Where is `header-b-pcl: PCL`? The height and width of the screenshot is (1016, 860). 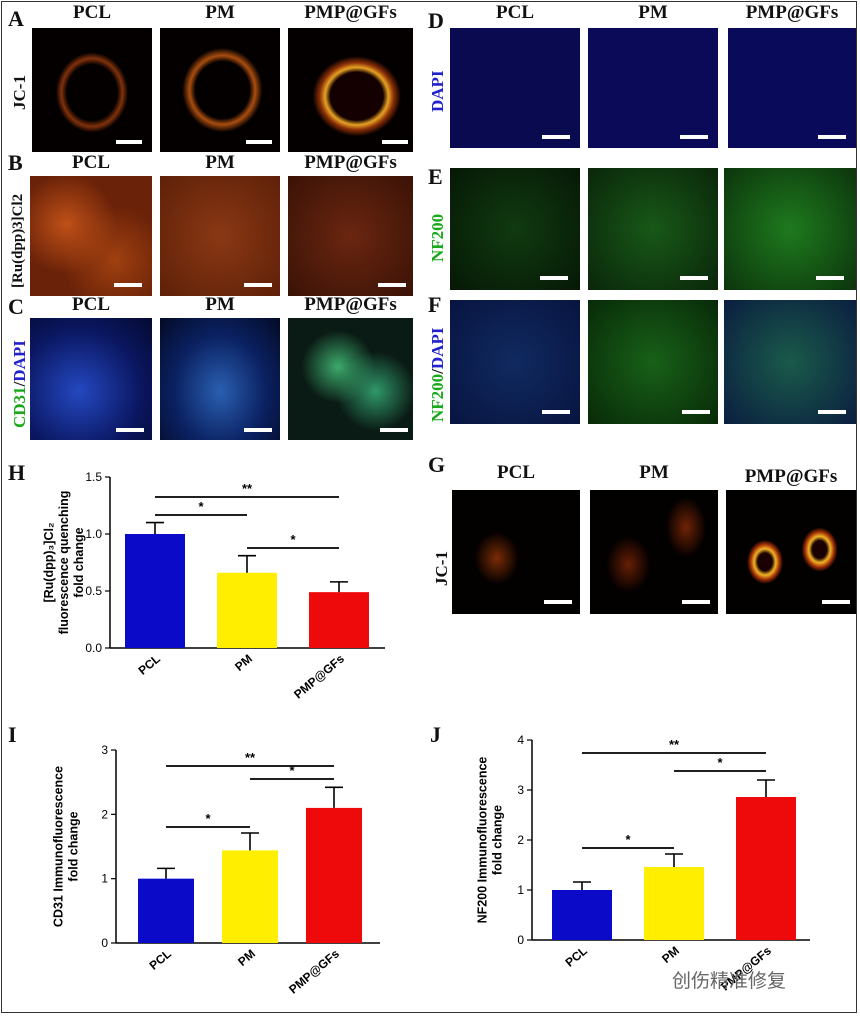
header-b-pcl: PCL is located at coordinates (91, 162).